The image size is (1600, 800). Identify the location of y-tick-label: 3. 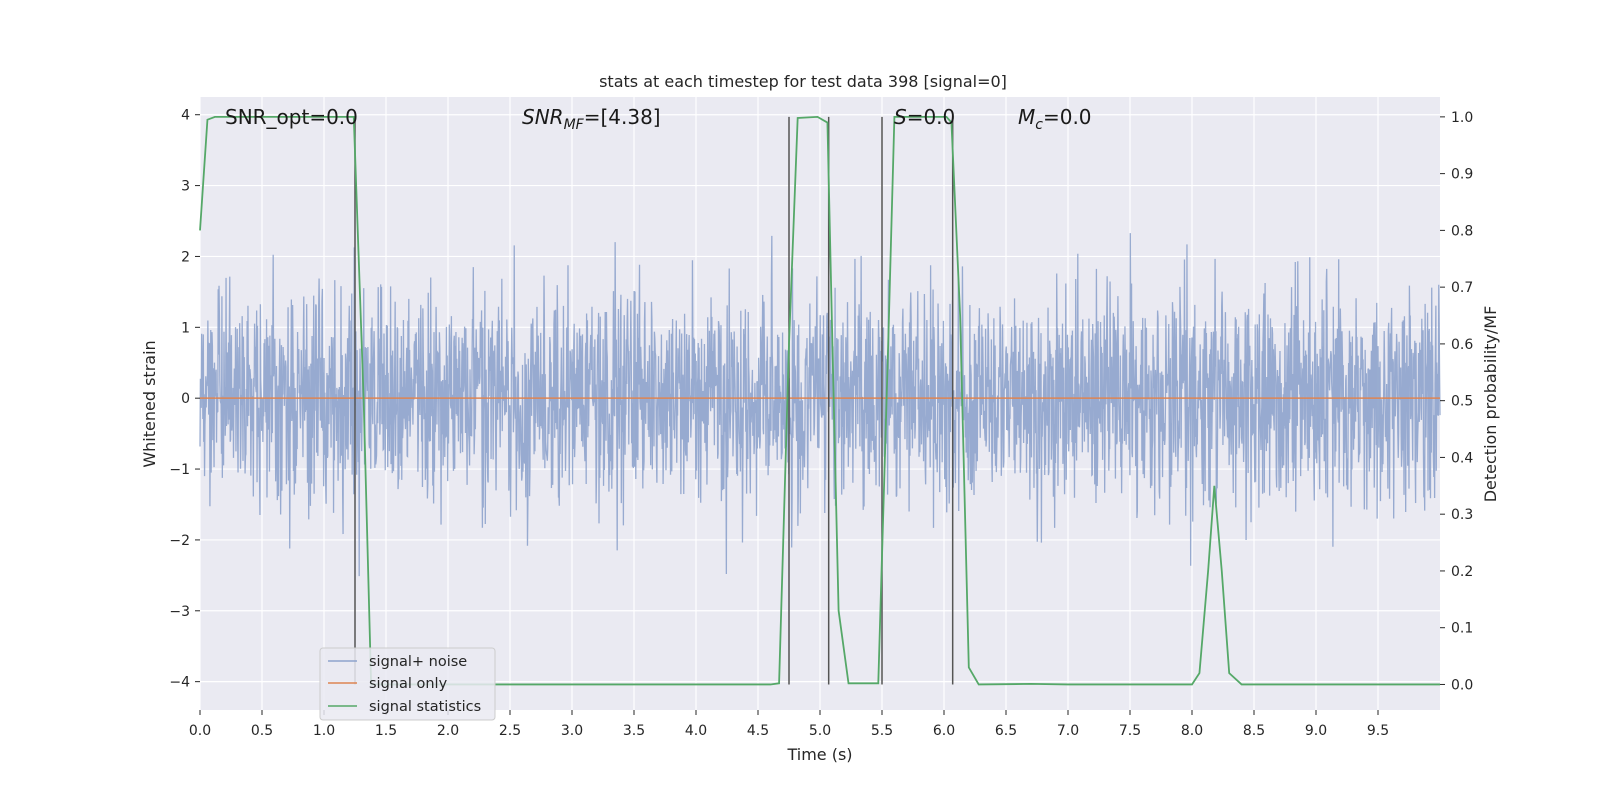
(185, 187).